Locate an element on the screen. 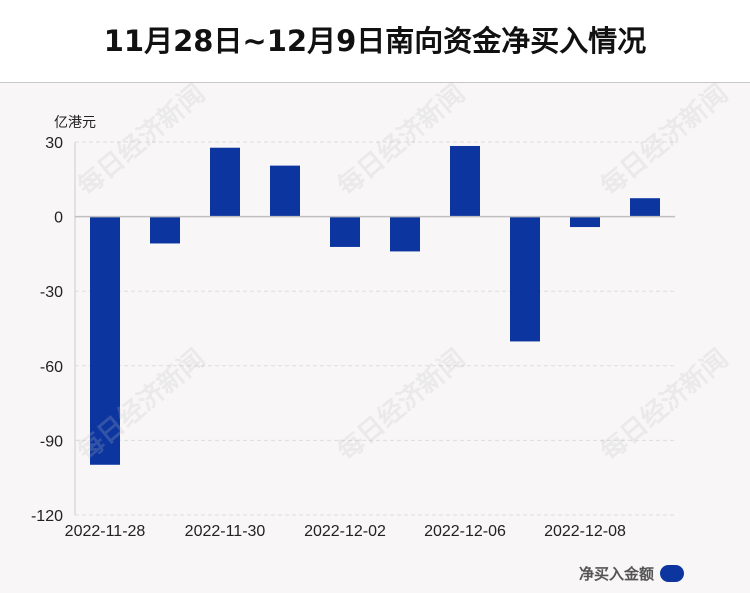 Image resolution: width=750 pixels, height=593 pixels. y-axis-unit-label: 亿港元 is located at coordinates (75, 123).